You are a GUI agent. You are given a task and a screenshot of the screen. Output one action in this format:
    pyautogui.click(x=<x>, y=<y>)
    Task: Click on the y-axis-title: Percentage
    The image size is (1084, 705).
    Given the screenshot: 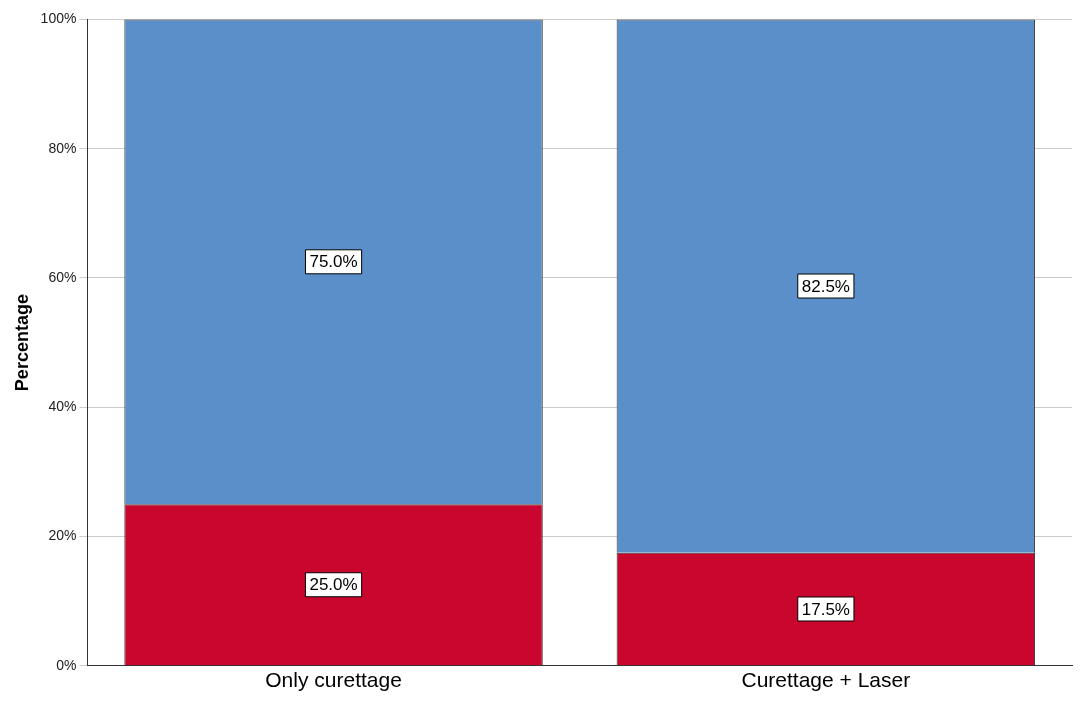 What is the action you would take?
    pyautogui.click(x=21, y=343)
    